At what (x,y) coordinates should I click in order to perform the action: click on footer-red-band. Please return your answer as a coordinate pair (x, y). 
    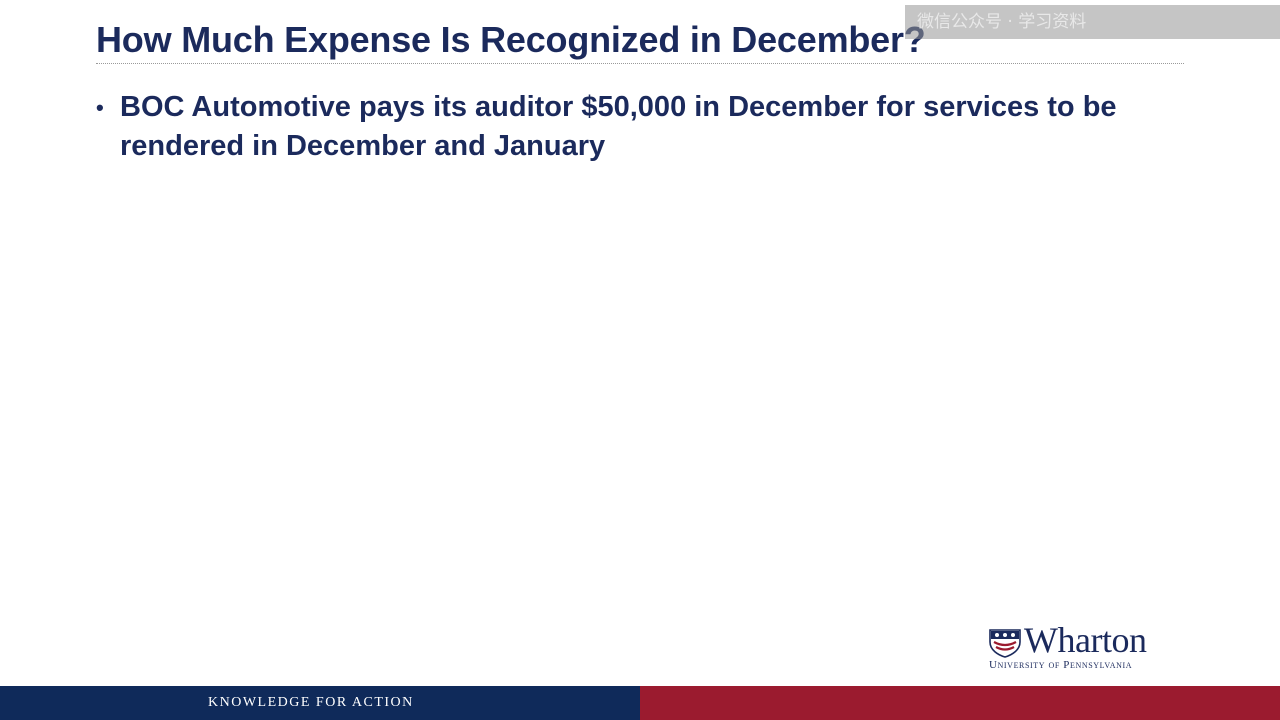
    Looking at the image, I should click on (960, 703).